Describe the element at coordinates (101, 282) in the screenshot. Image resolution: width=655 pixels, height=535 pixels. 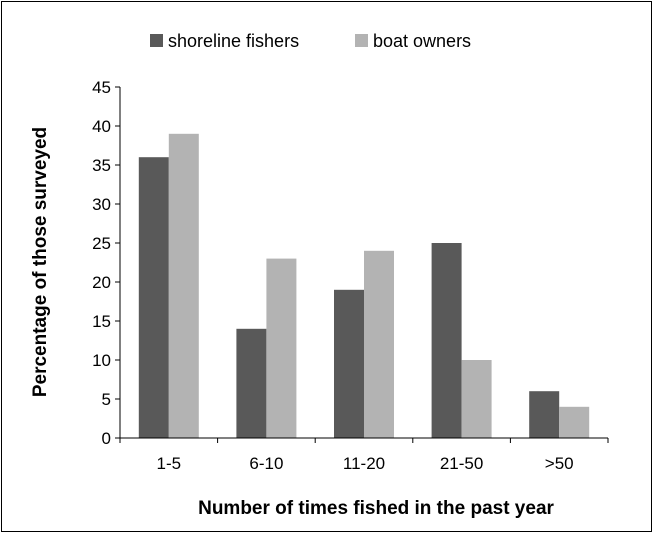
I see `y-tick-label-20: 20` at that location.